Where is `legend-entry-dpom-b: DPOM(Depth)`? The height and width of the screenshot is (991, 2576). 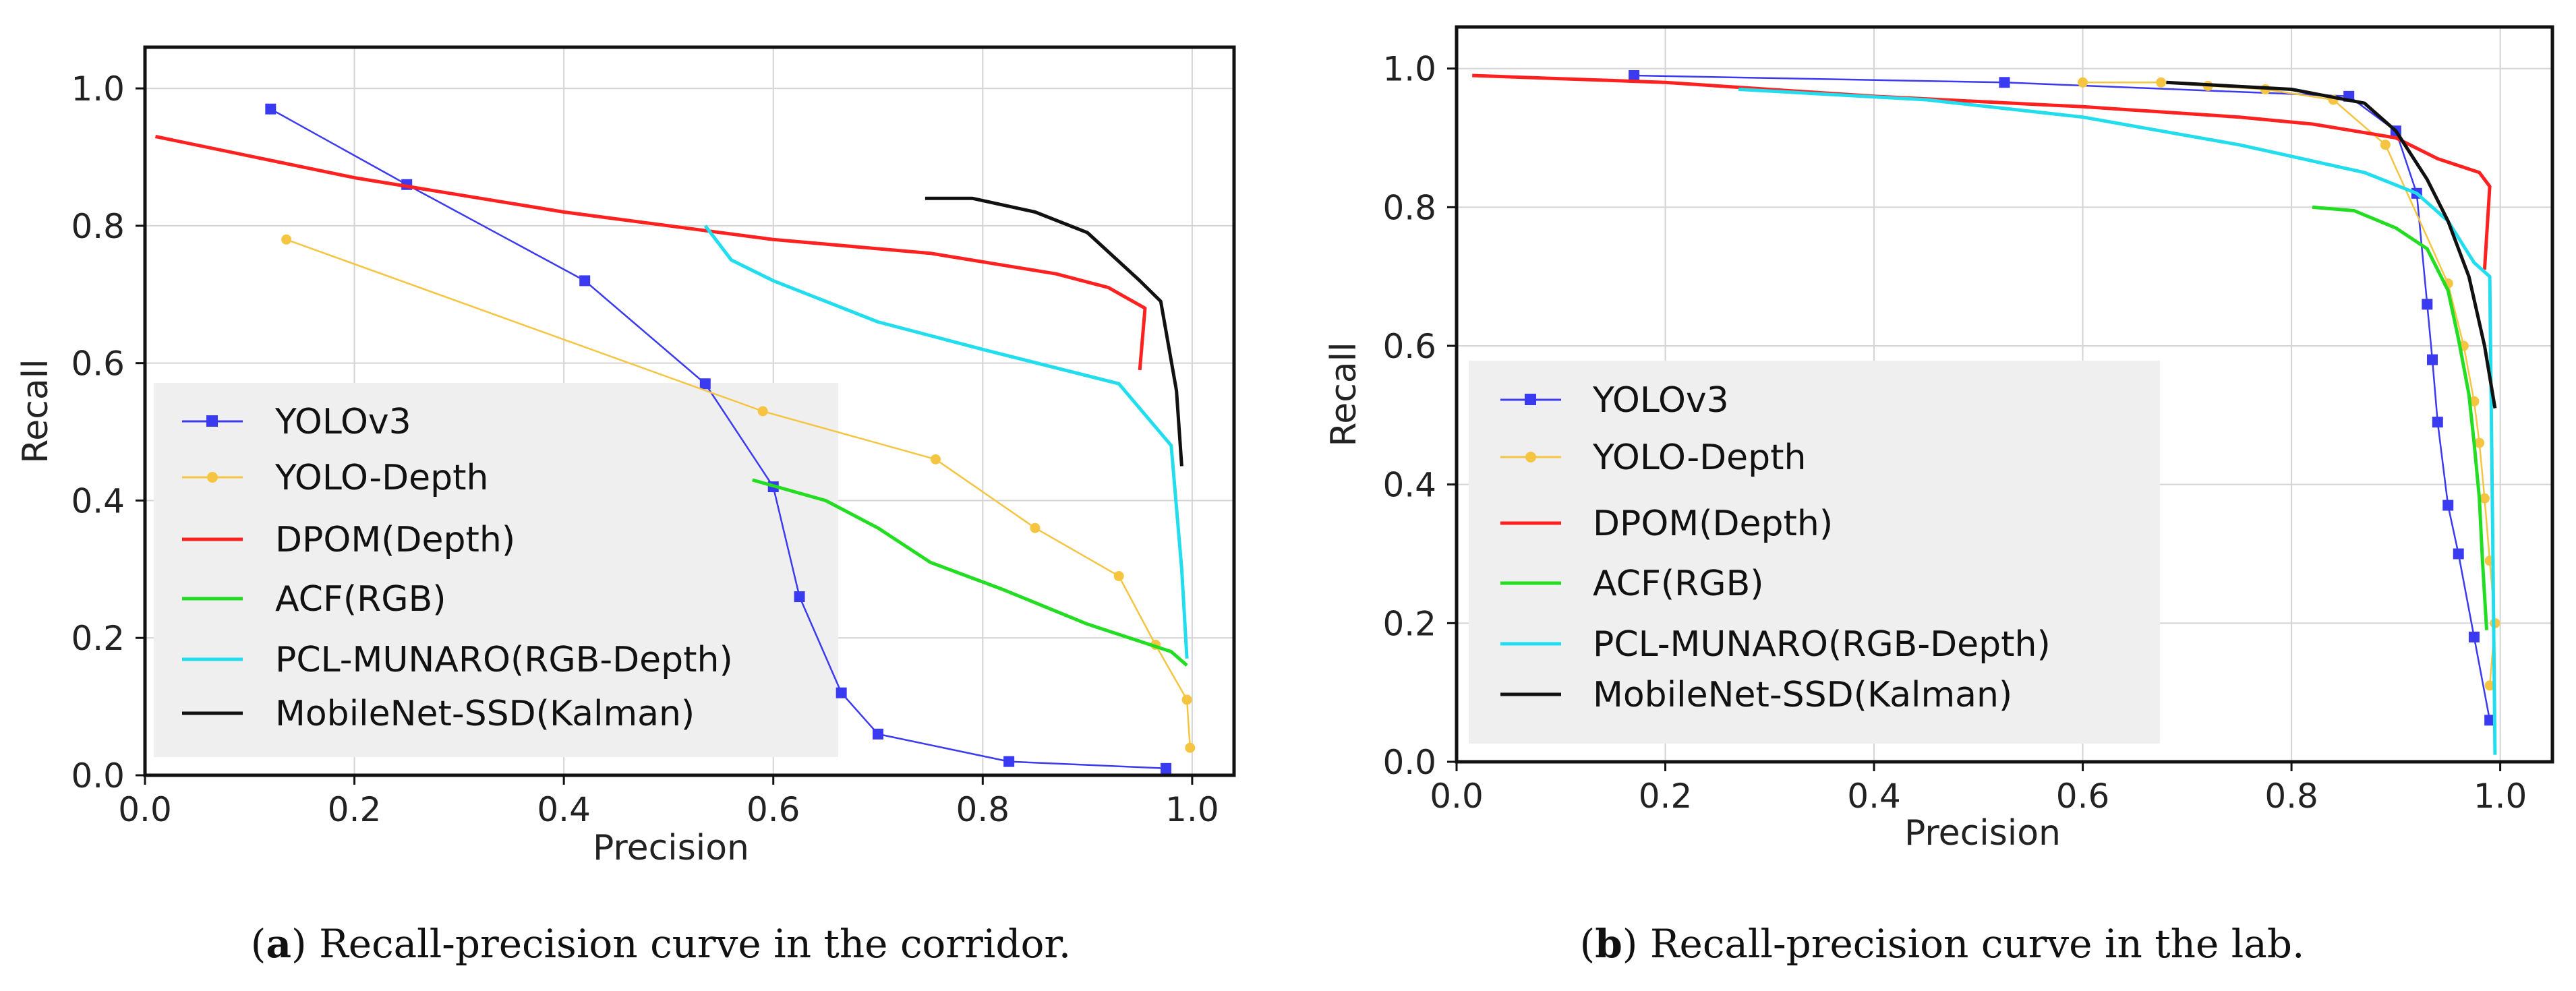 legend-entry-dpom-b: DPOM(Depth) is located at coordinates (1666, 524).